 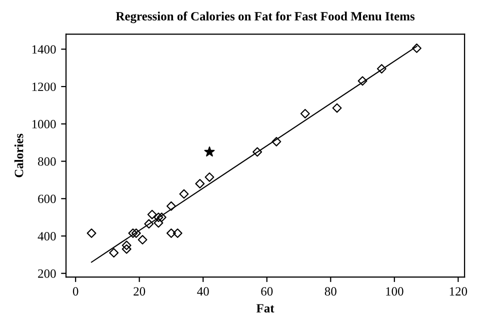 What do you see at coordinates (44, 49) in the screenshot?
I see `y-tick-label: 1400` at bounding box center [44, 49].